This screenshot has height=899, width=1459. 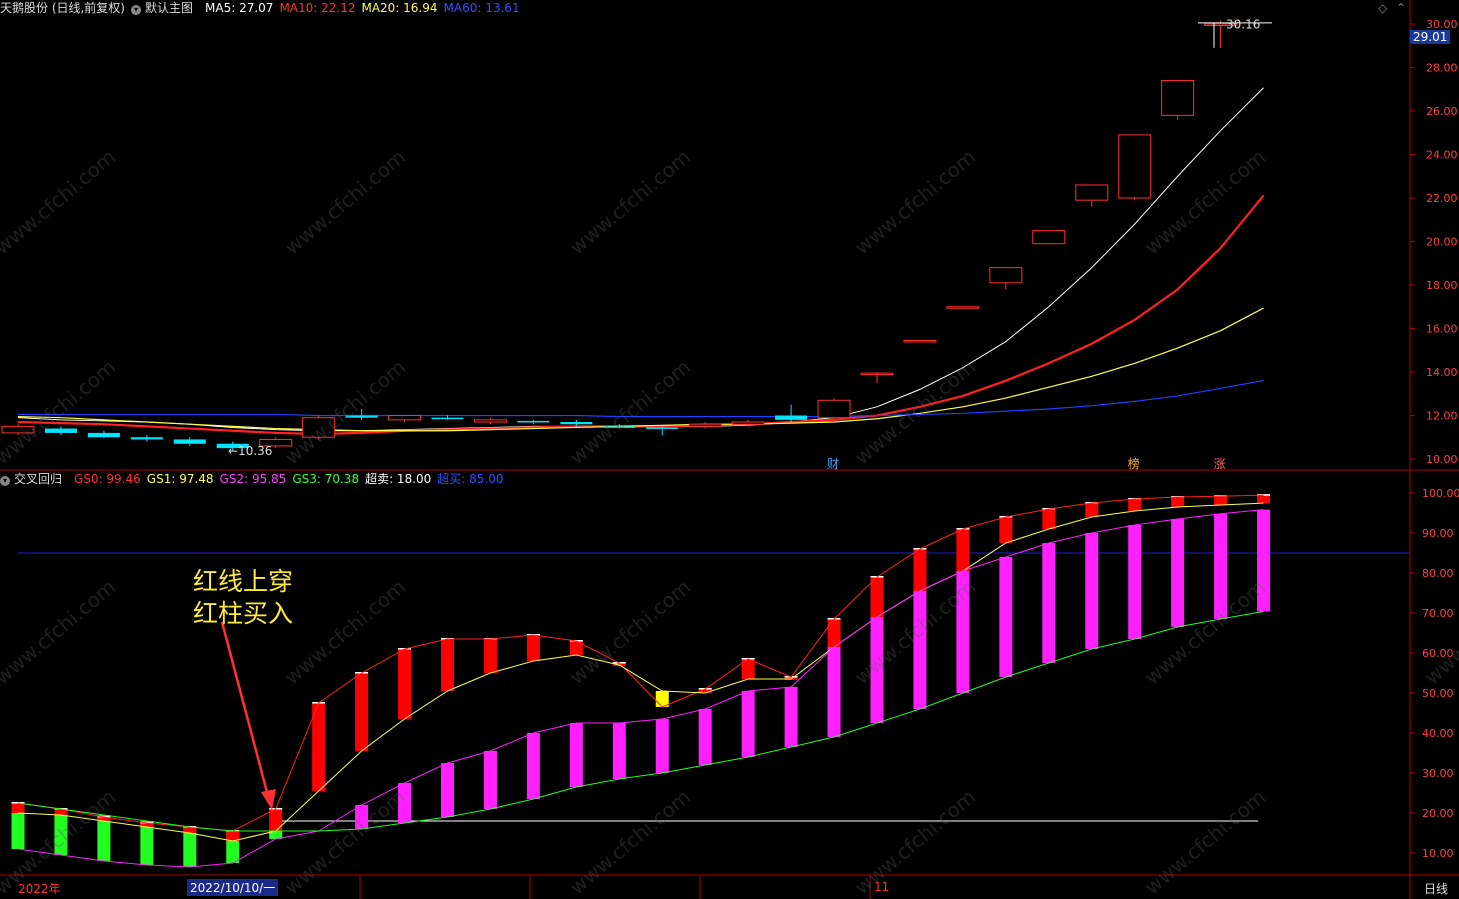 What do you see at coordinates (1438, 533) in the screenshot?
I see `indicator-axis-tick-label: 90.00` at bounding box center [1438, 533].